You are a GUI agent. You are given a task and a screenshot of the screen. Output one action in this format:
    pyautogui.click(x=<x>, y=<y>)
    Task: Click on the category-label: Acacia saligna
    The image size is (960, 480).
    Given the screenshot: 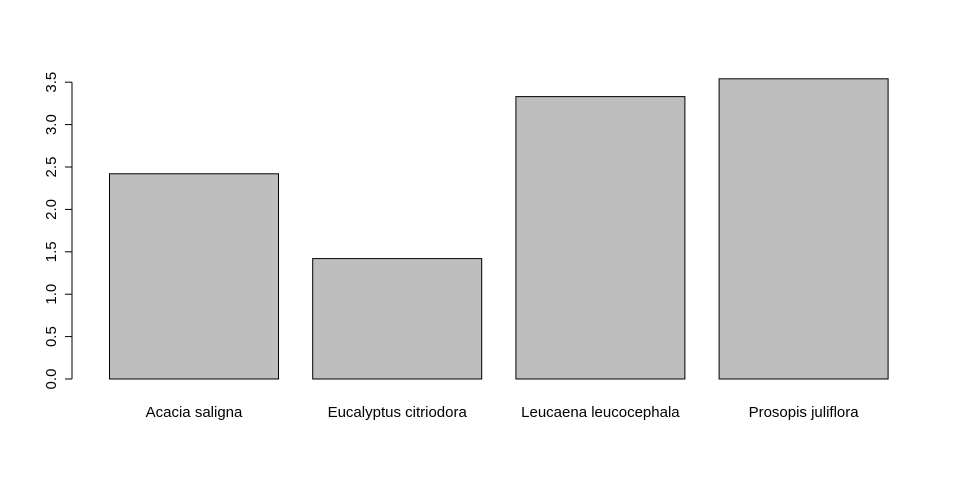 What is the action you would take?
    pyautogui.click(x=194, y=412)
    